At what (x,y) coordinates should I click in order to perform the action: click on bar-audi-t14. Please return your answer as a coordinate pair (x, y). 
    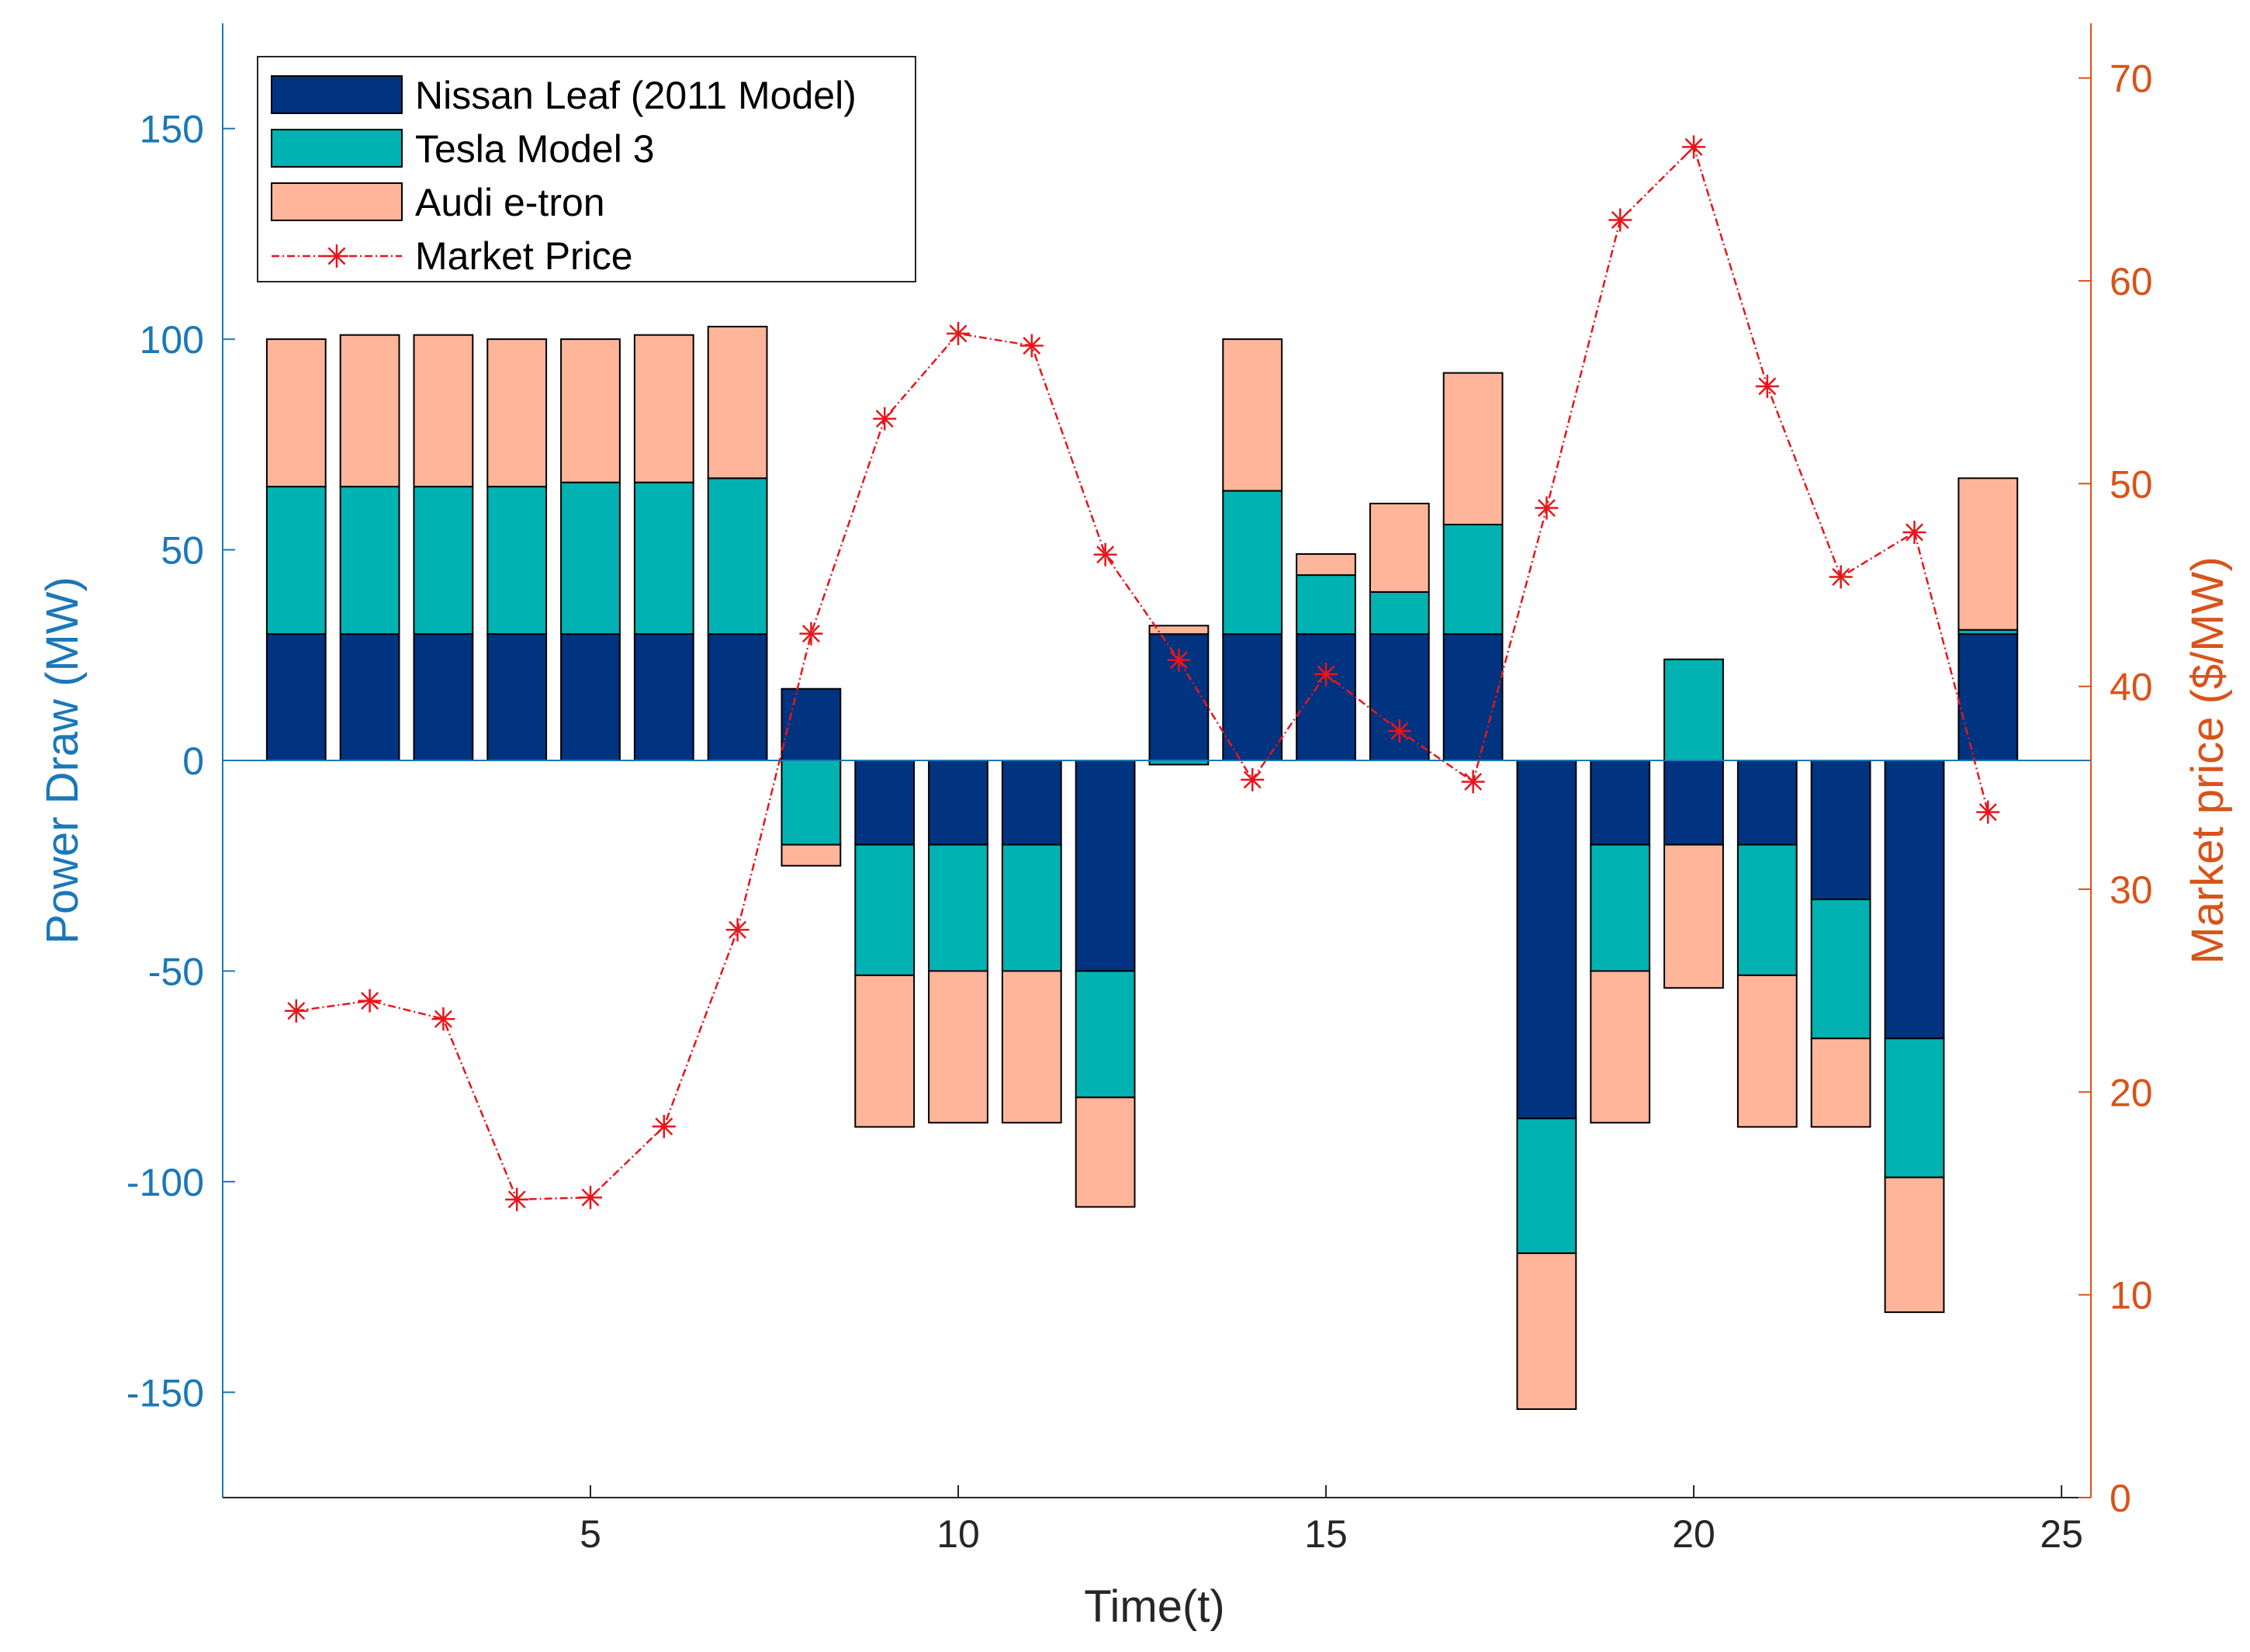
    Looking at the image, I should click on (1252, 415).